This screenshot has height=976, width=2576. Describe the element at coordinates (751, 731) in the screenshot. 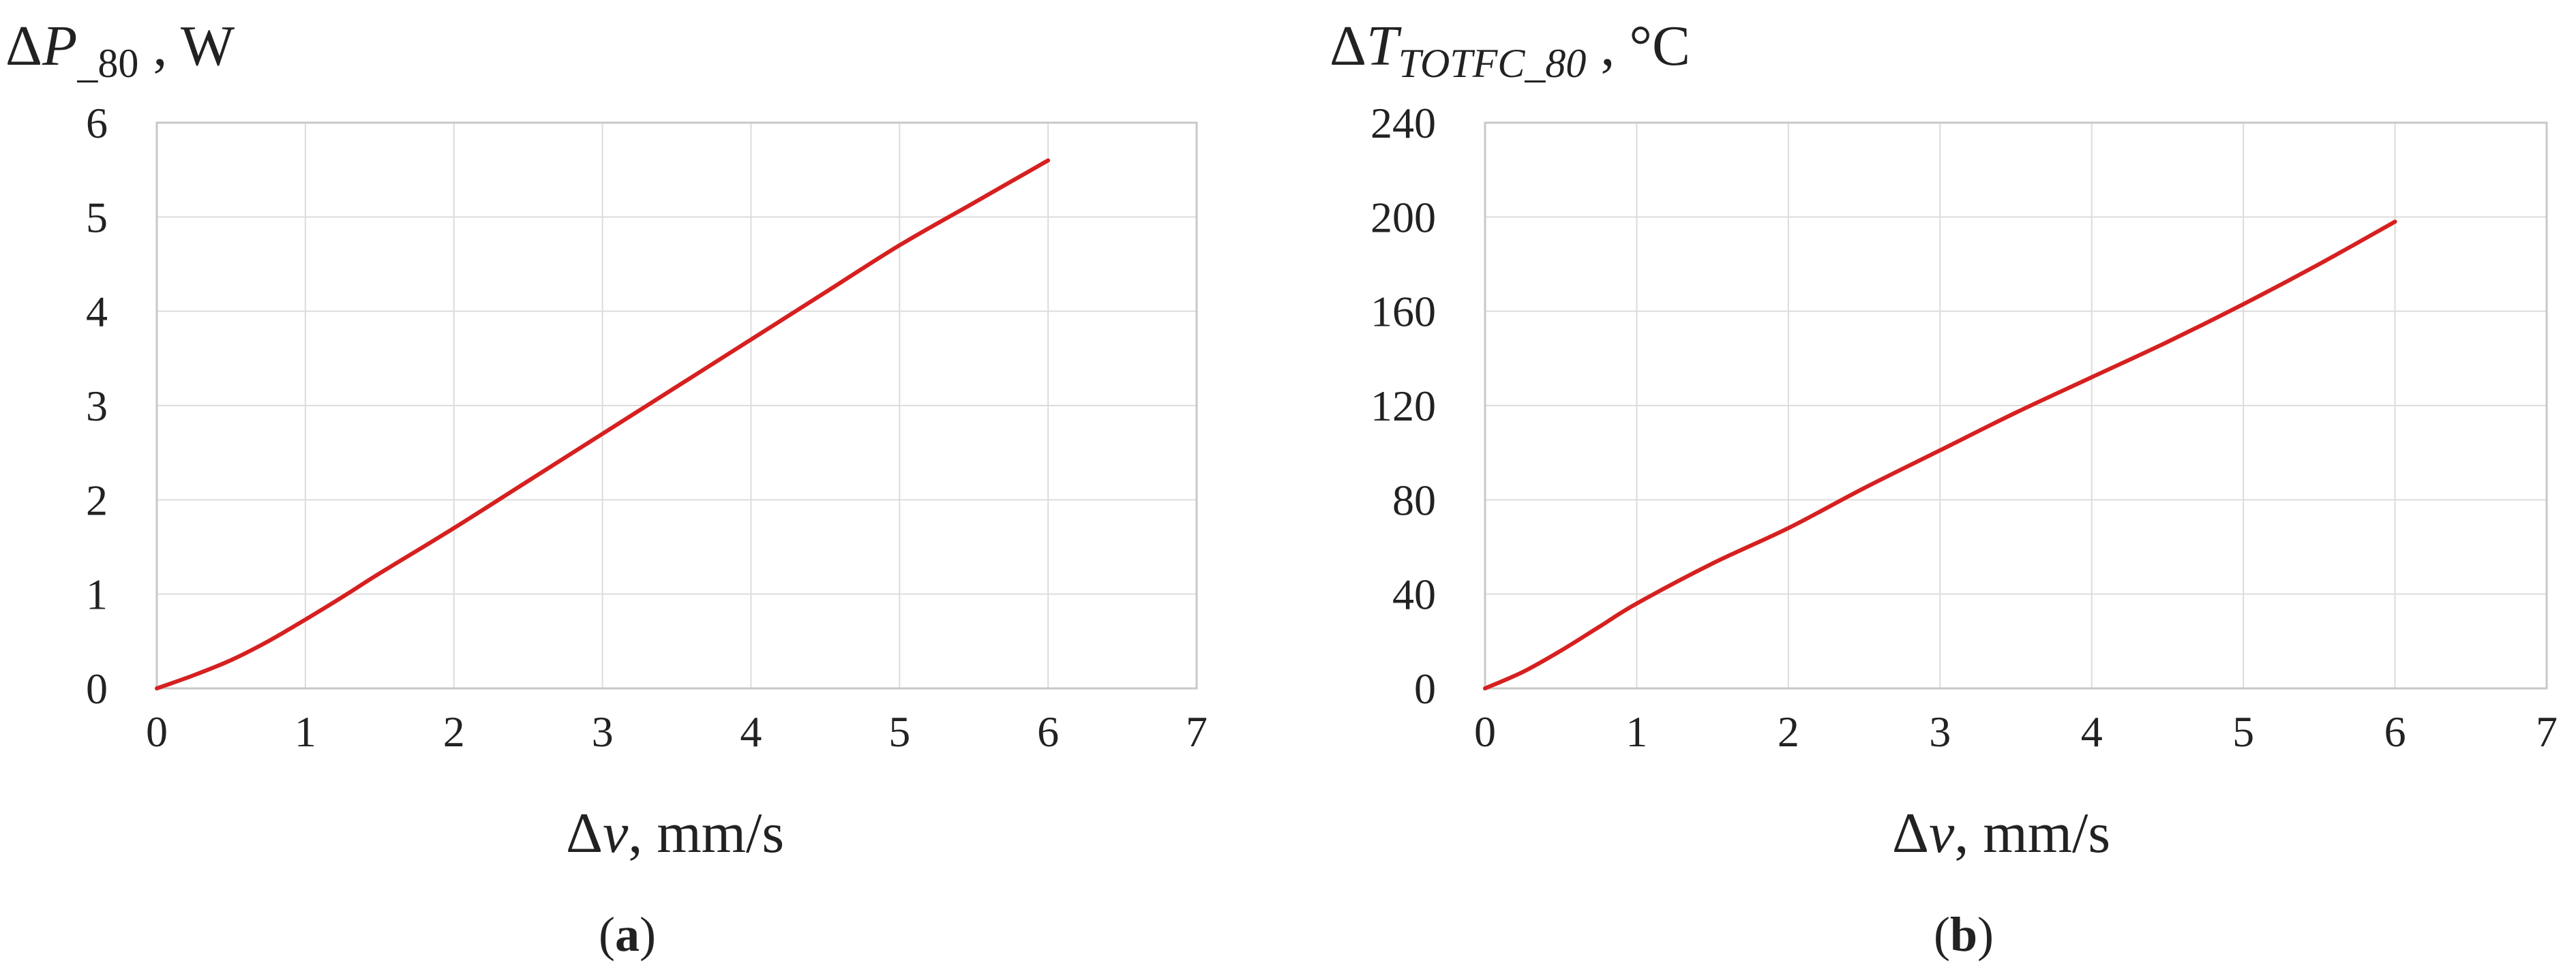

I see `x-tick-label-a-4: 4` at that location.